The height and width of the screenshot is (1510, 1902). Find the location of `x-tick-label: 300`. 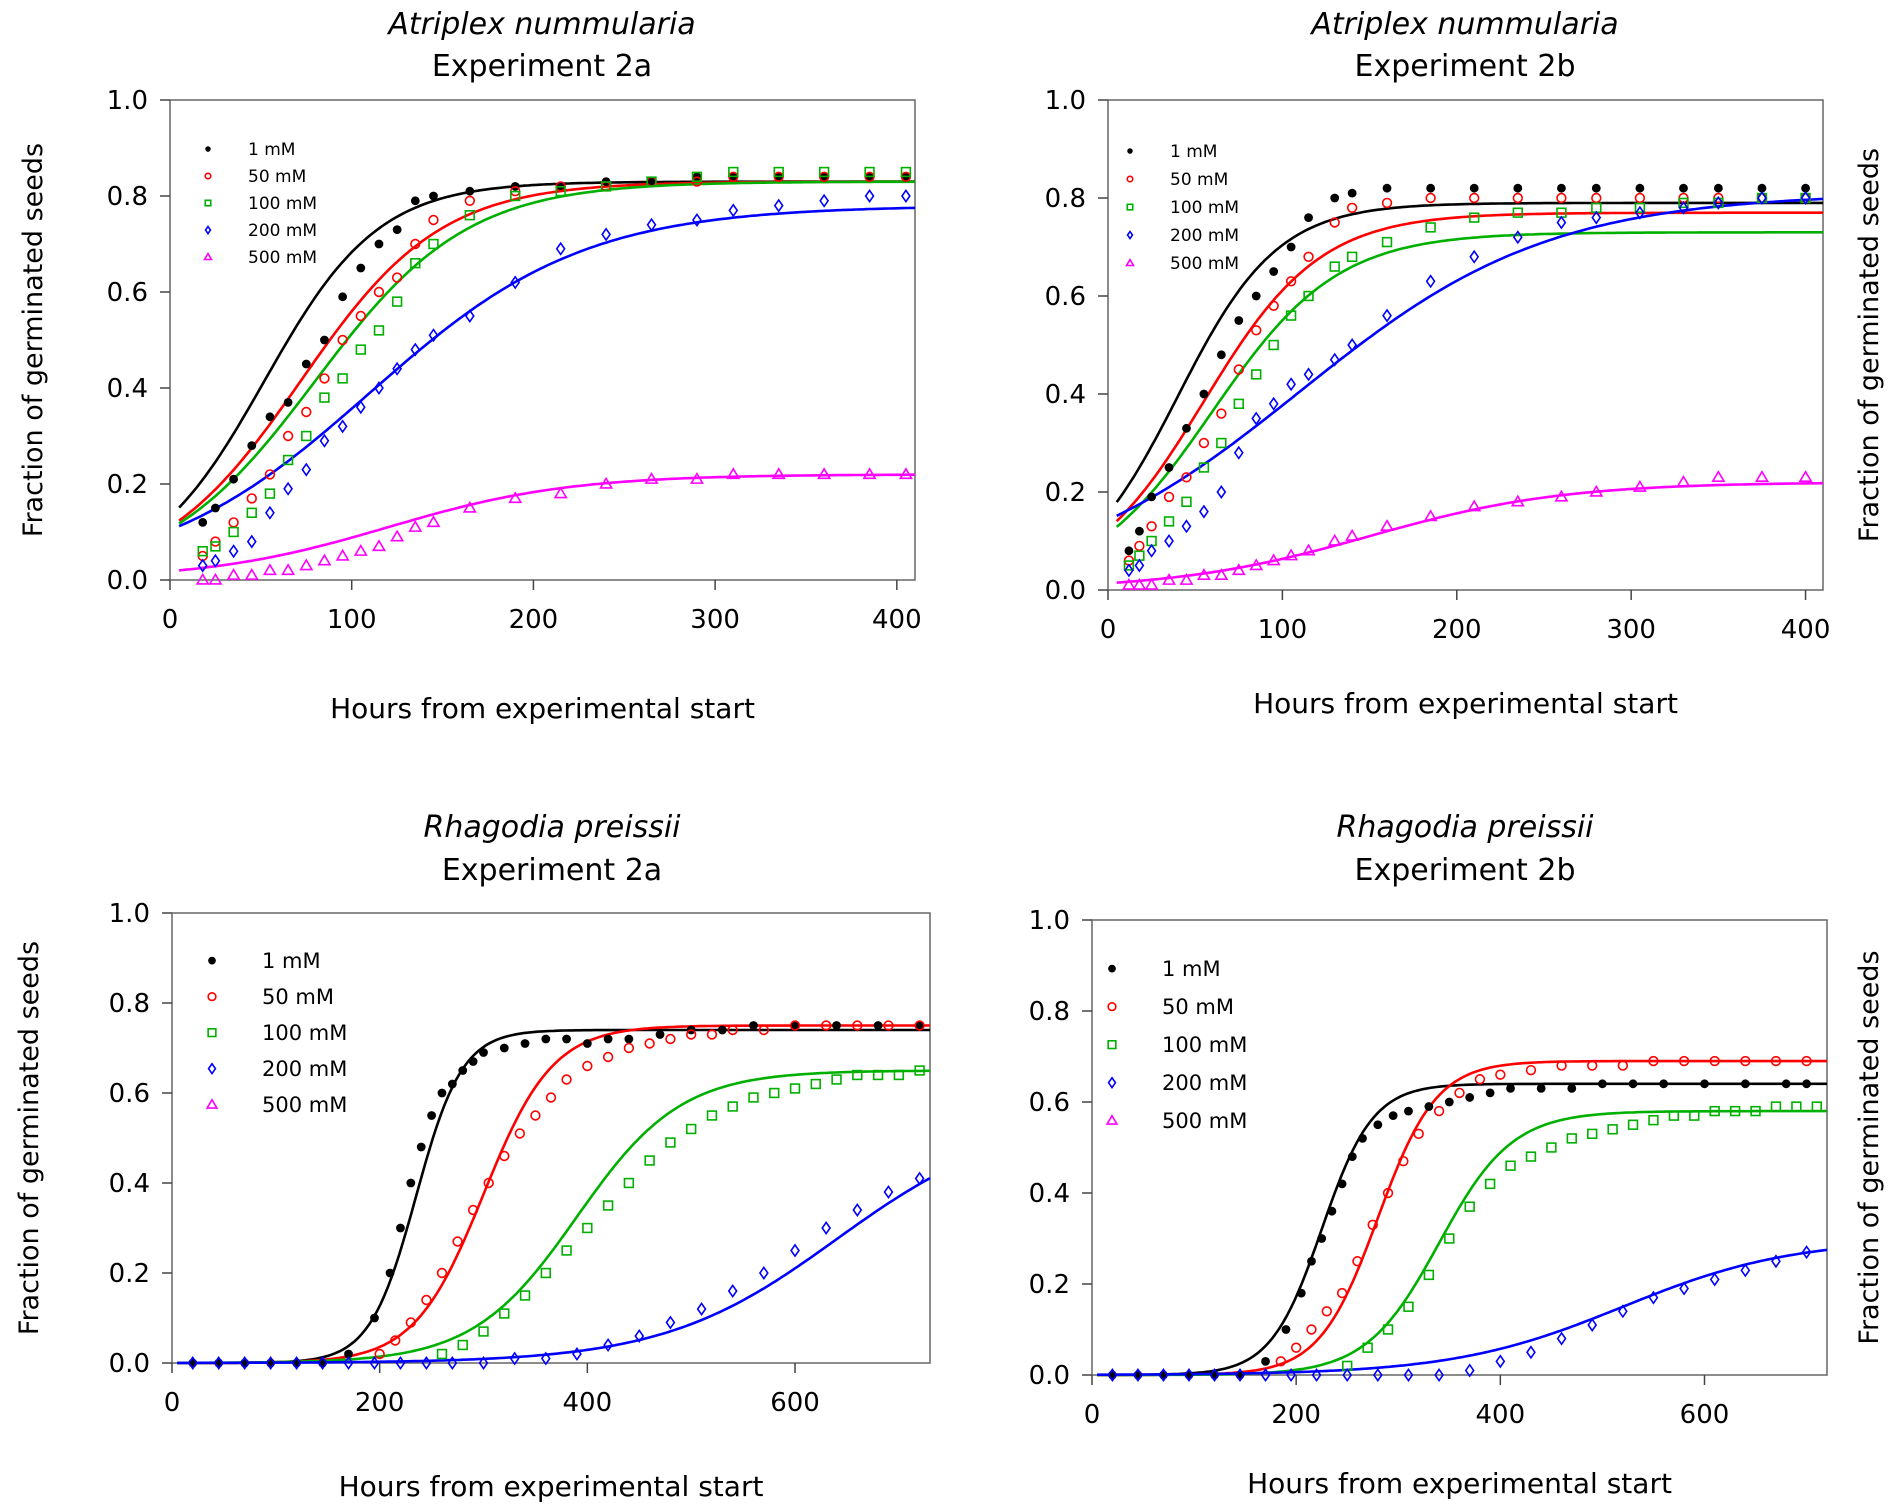

x-tick-label: 300 is located at coordinates (715, 620).